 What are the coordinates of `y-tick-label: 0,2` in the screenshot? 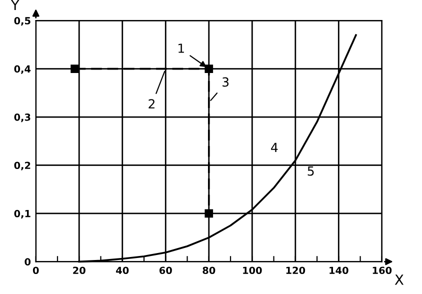 It's located at (22, 166).